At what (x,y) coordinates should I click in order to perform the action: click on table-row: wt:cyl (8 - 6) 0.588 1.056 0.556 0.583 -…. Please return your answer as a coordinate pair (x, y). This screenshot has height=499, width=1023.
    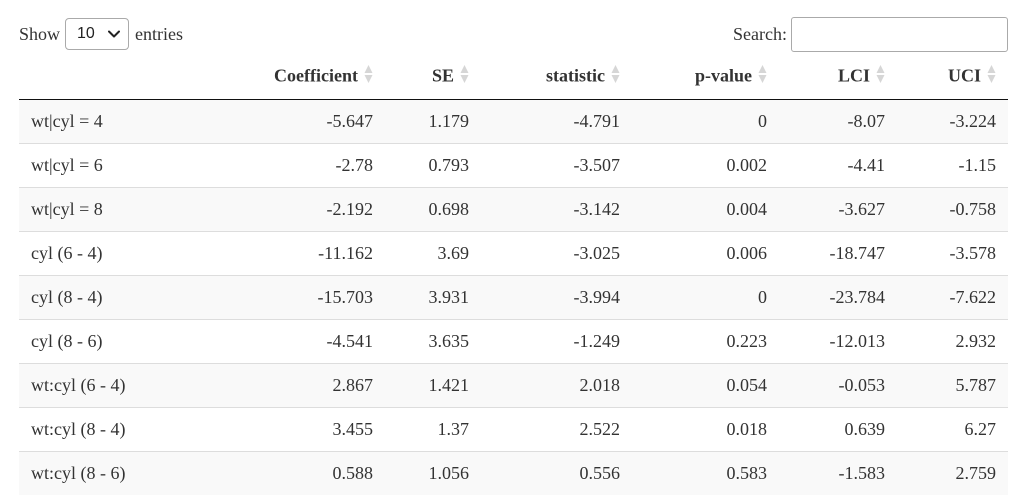
    Looking at the image, I should click on (513, 472).